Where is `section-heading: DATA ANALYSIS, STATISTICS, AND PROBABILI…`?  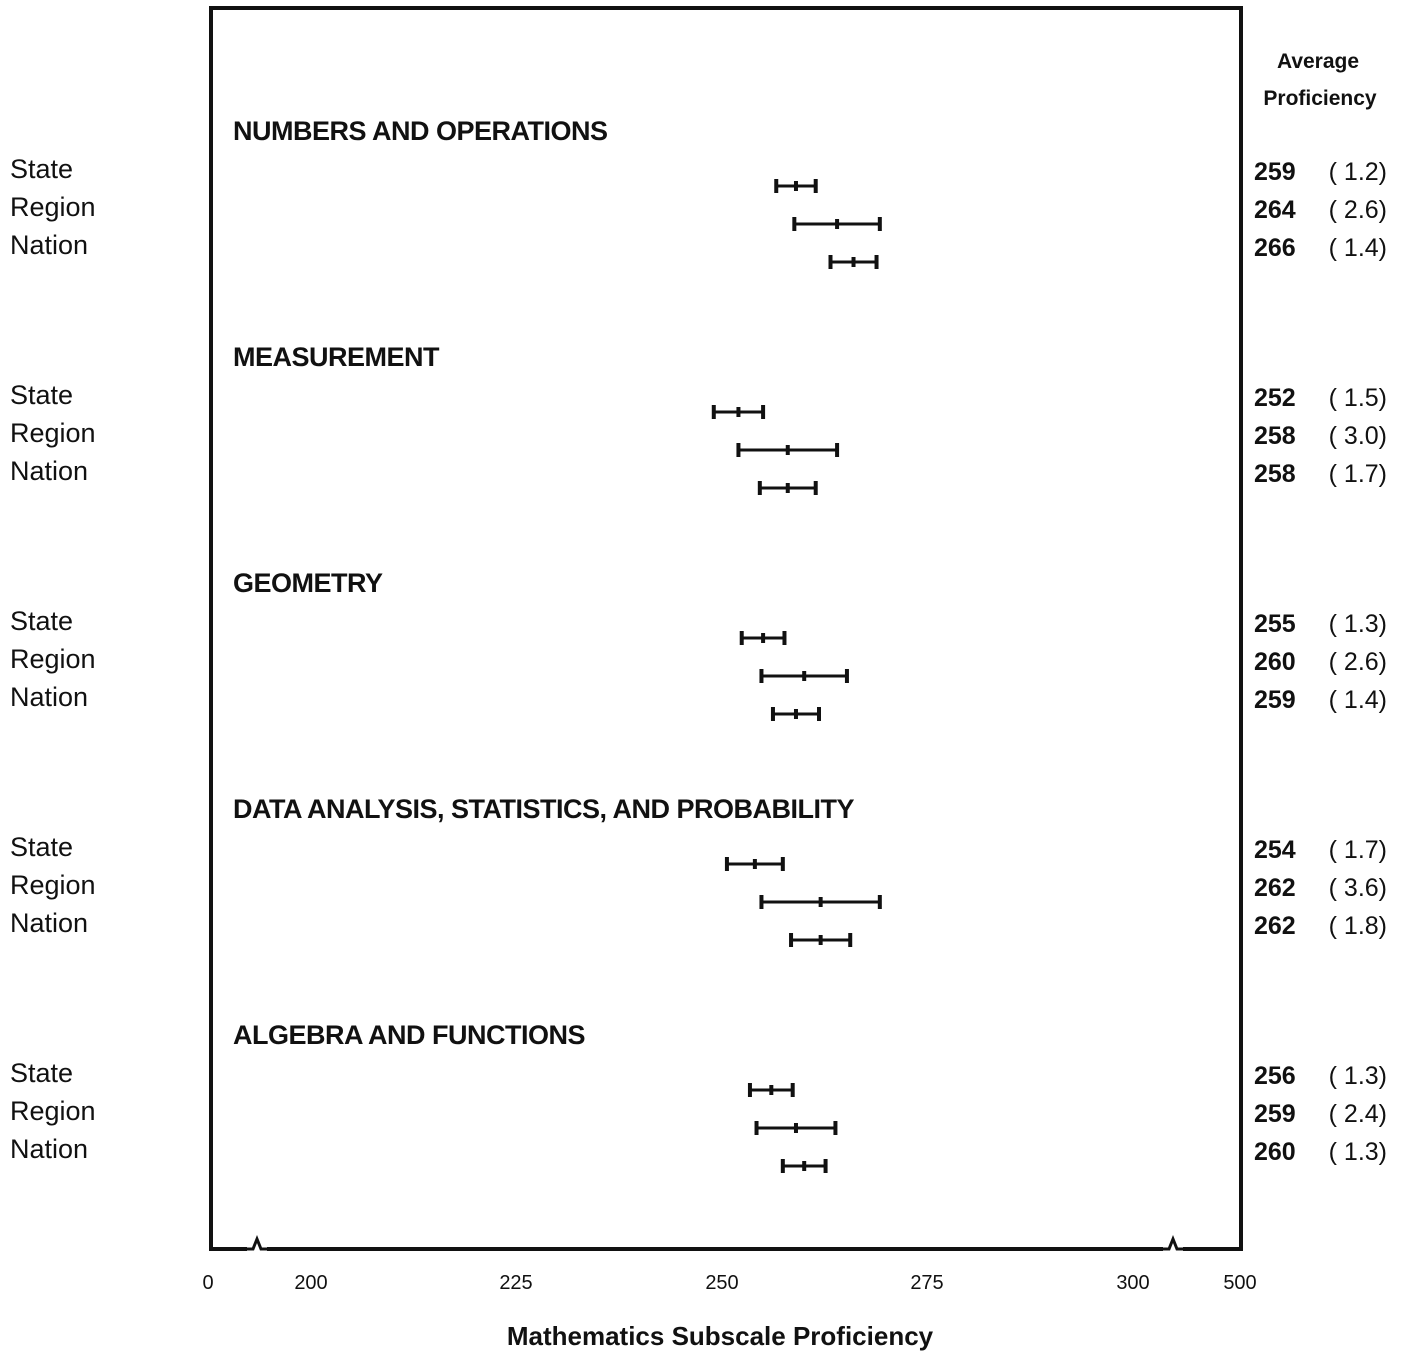 section-heading: DATA ANALYSIS, STATISTICS, AND PROBABILI… is located at coordinates (544, 809).